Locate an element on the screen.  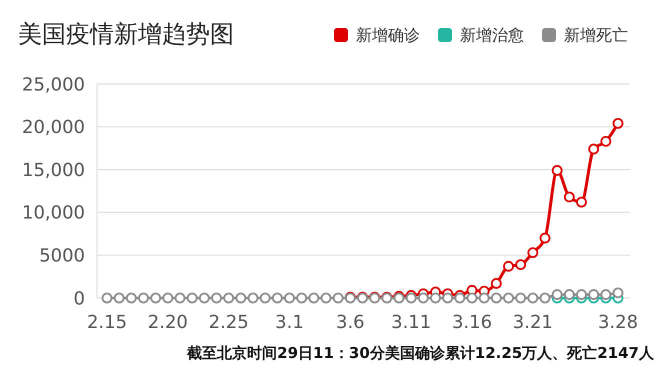
legend-label: 新增死亡 is located at coordinates (596, 35).